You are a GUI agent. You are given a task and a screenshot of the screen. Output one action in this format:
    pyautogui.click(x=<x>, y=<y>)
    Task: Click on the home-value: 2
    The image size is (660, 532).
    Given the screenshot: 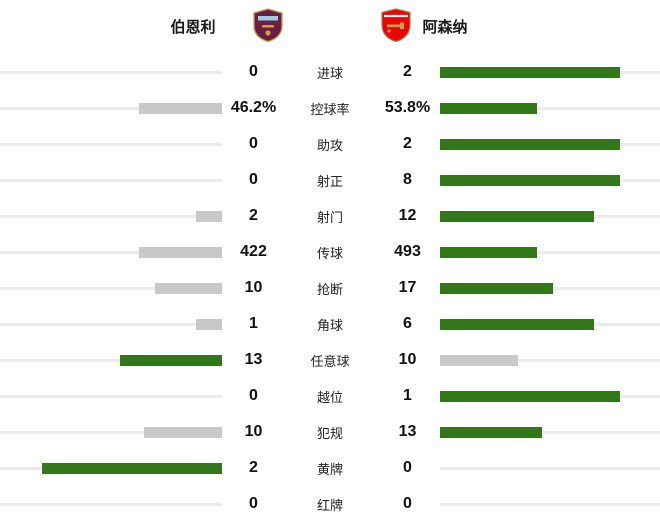 What is the action you would take?
    pyautogui.click(x=253, y=467)
    